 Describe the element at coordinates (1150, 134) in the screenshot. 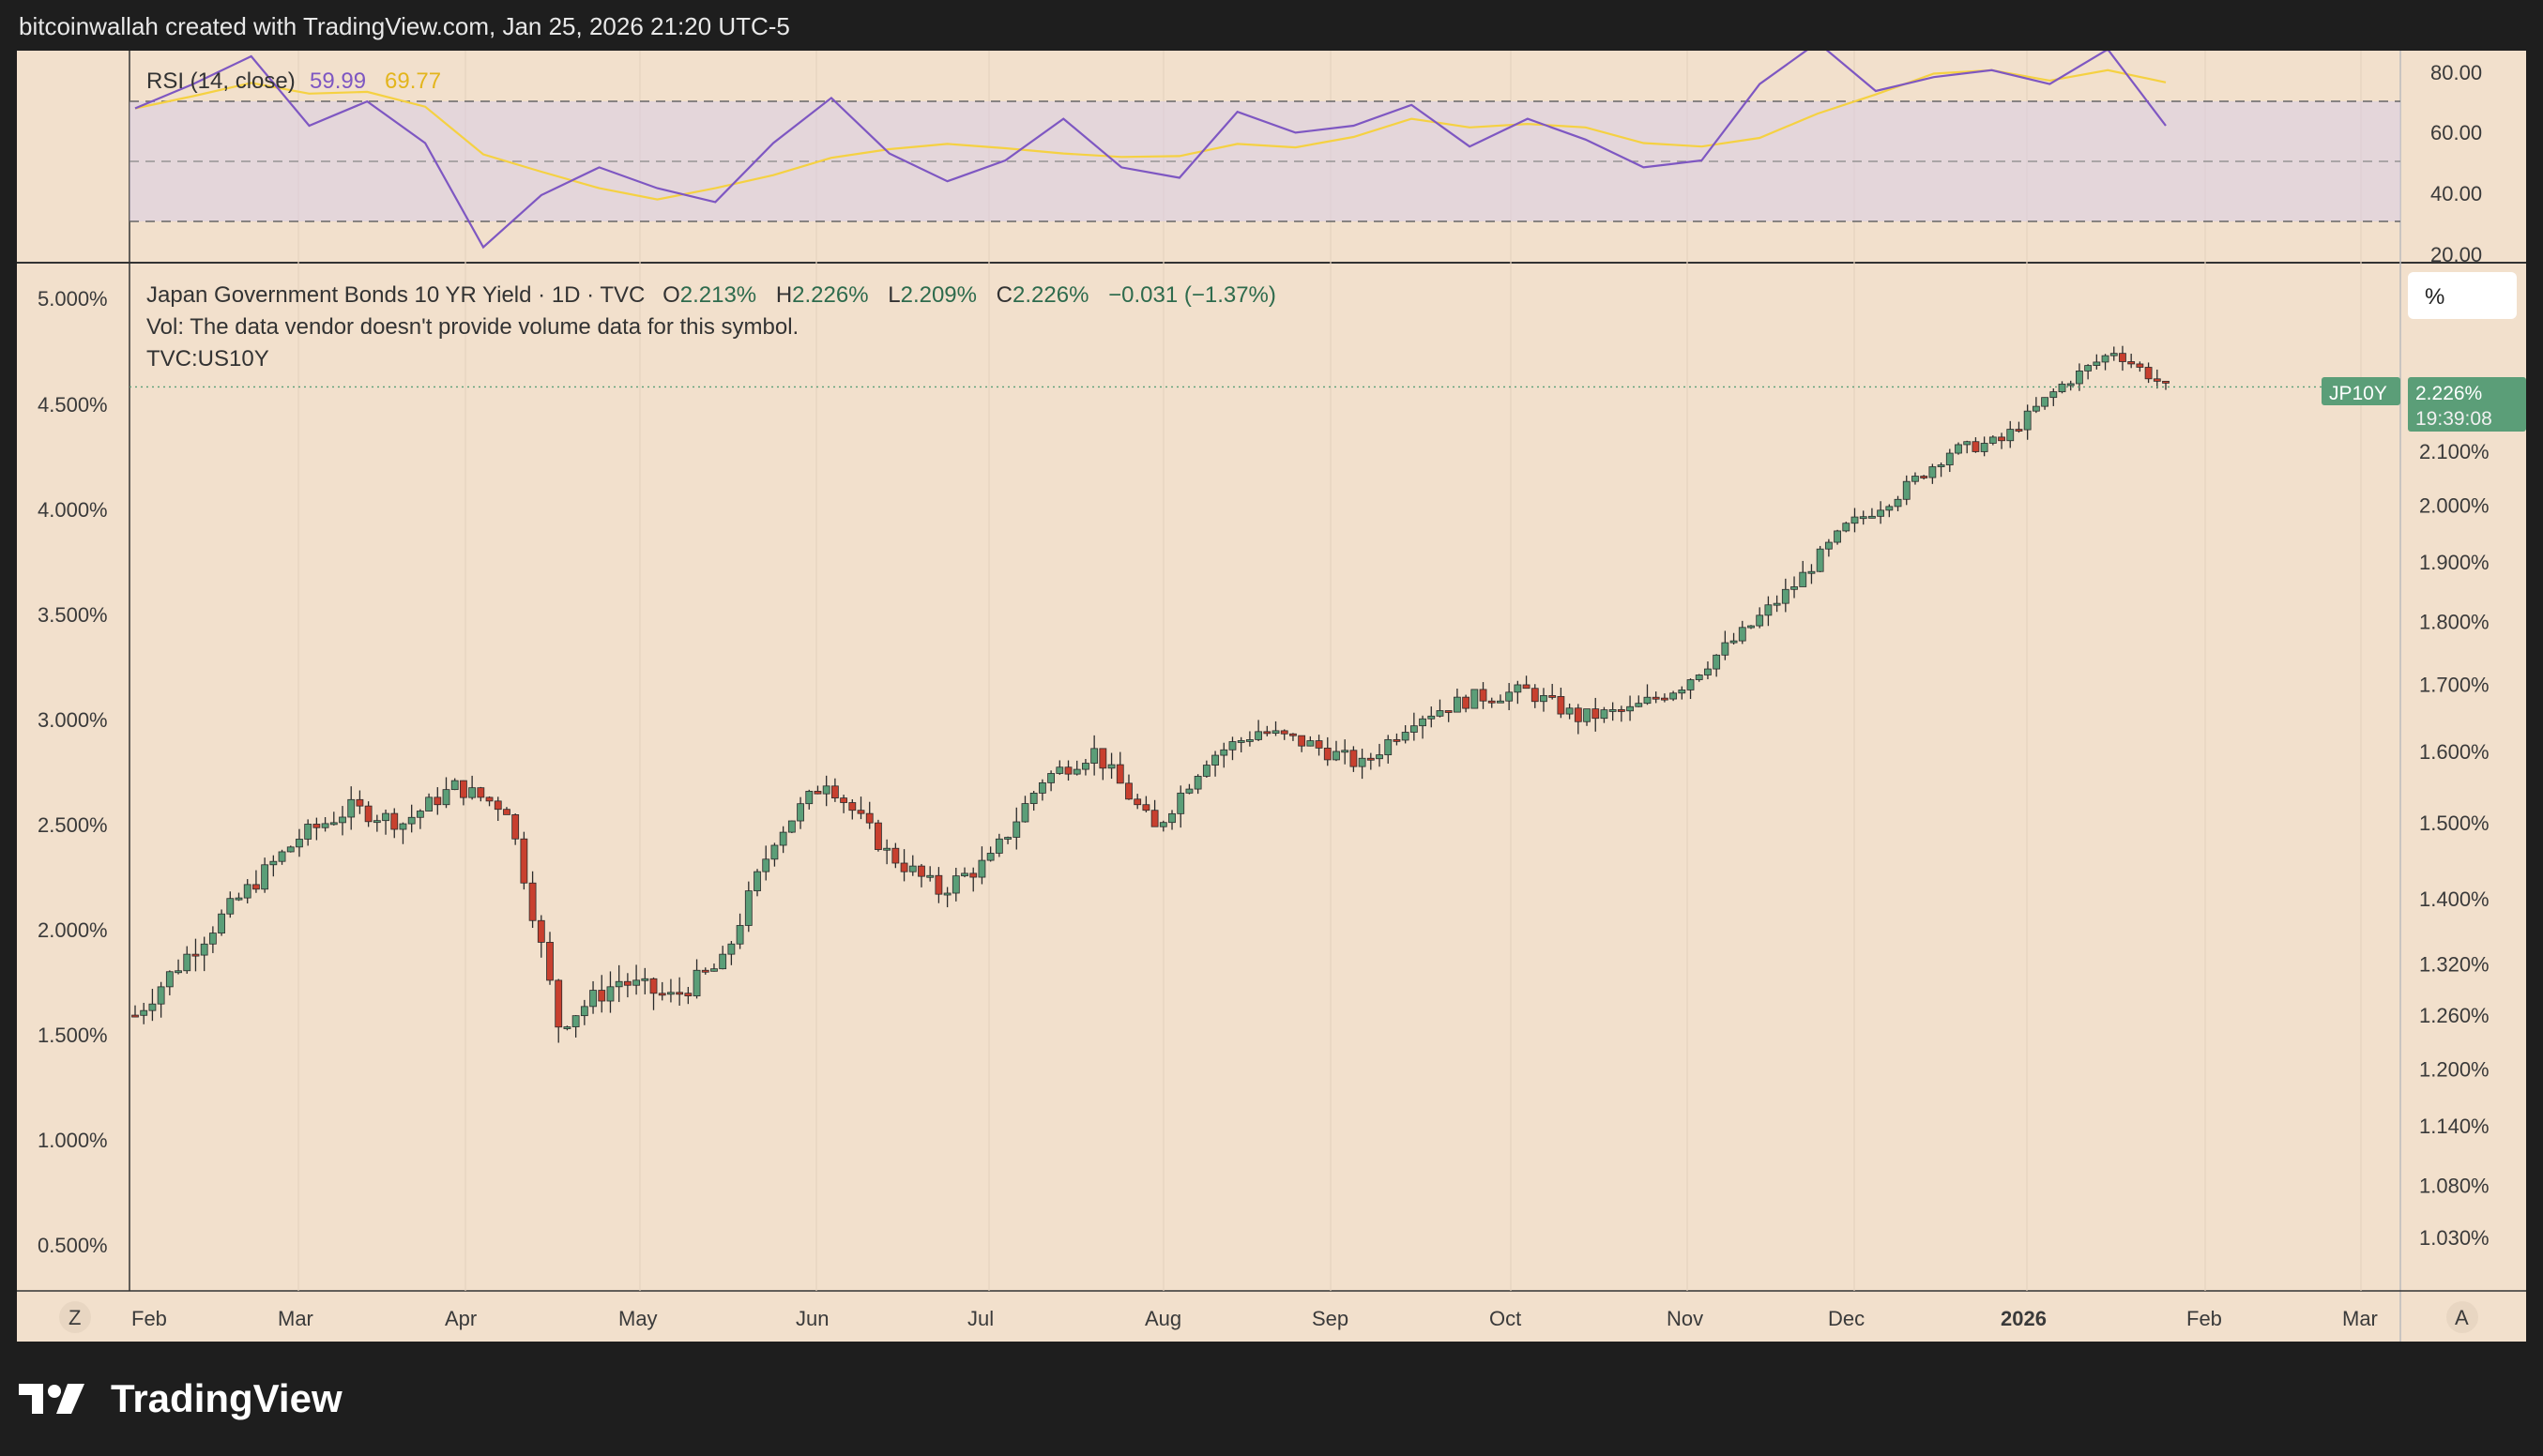

I see `rsi-ma-line` at that location.